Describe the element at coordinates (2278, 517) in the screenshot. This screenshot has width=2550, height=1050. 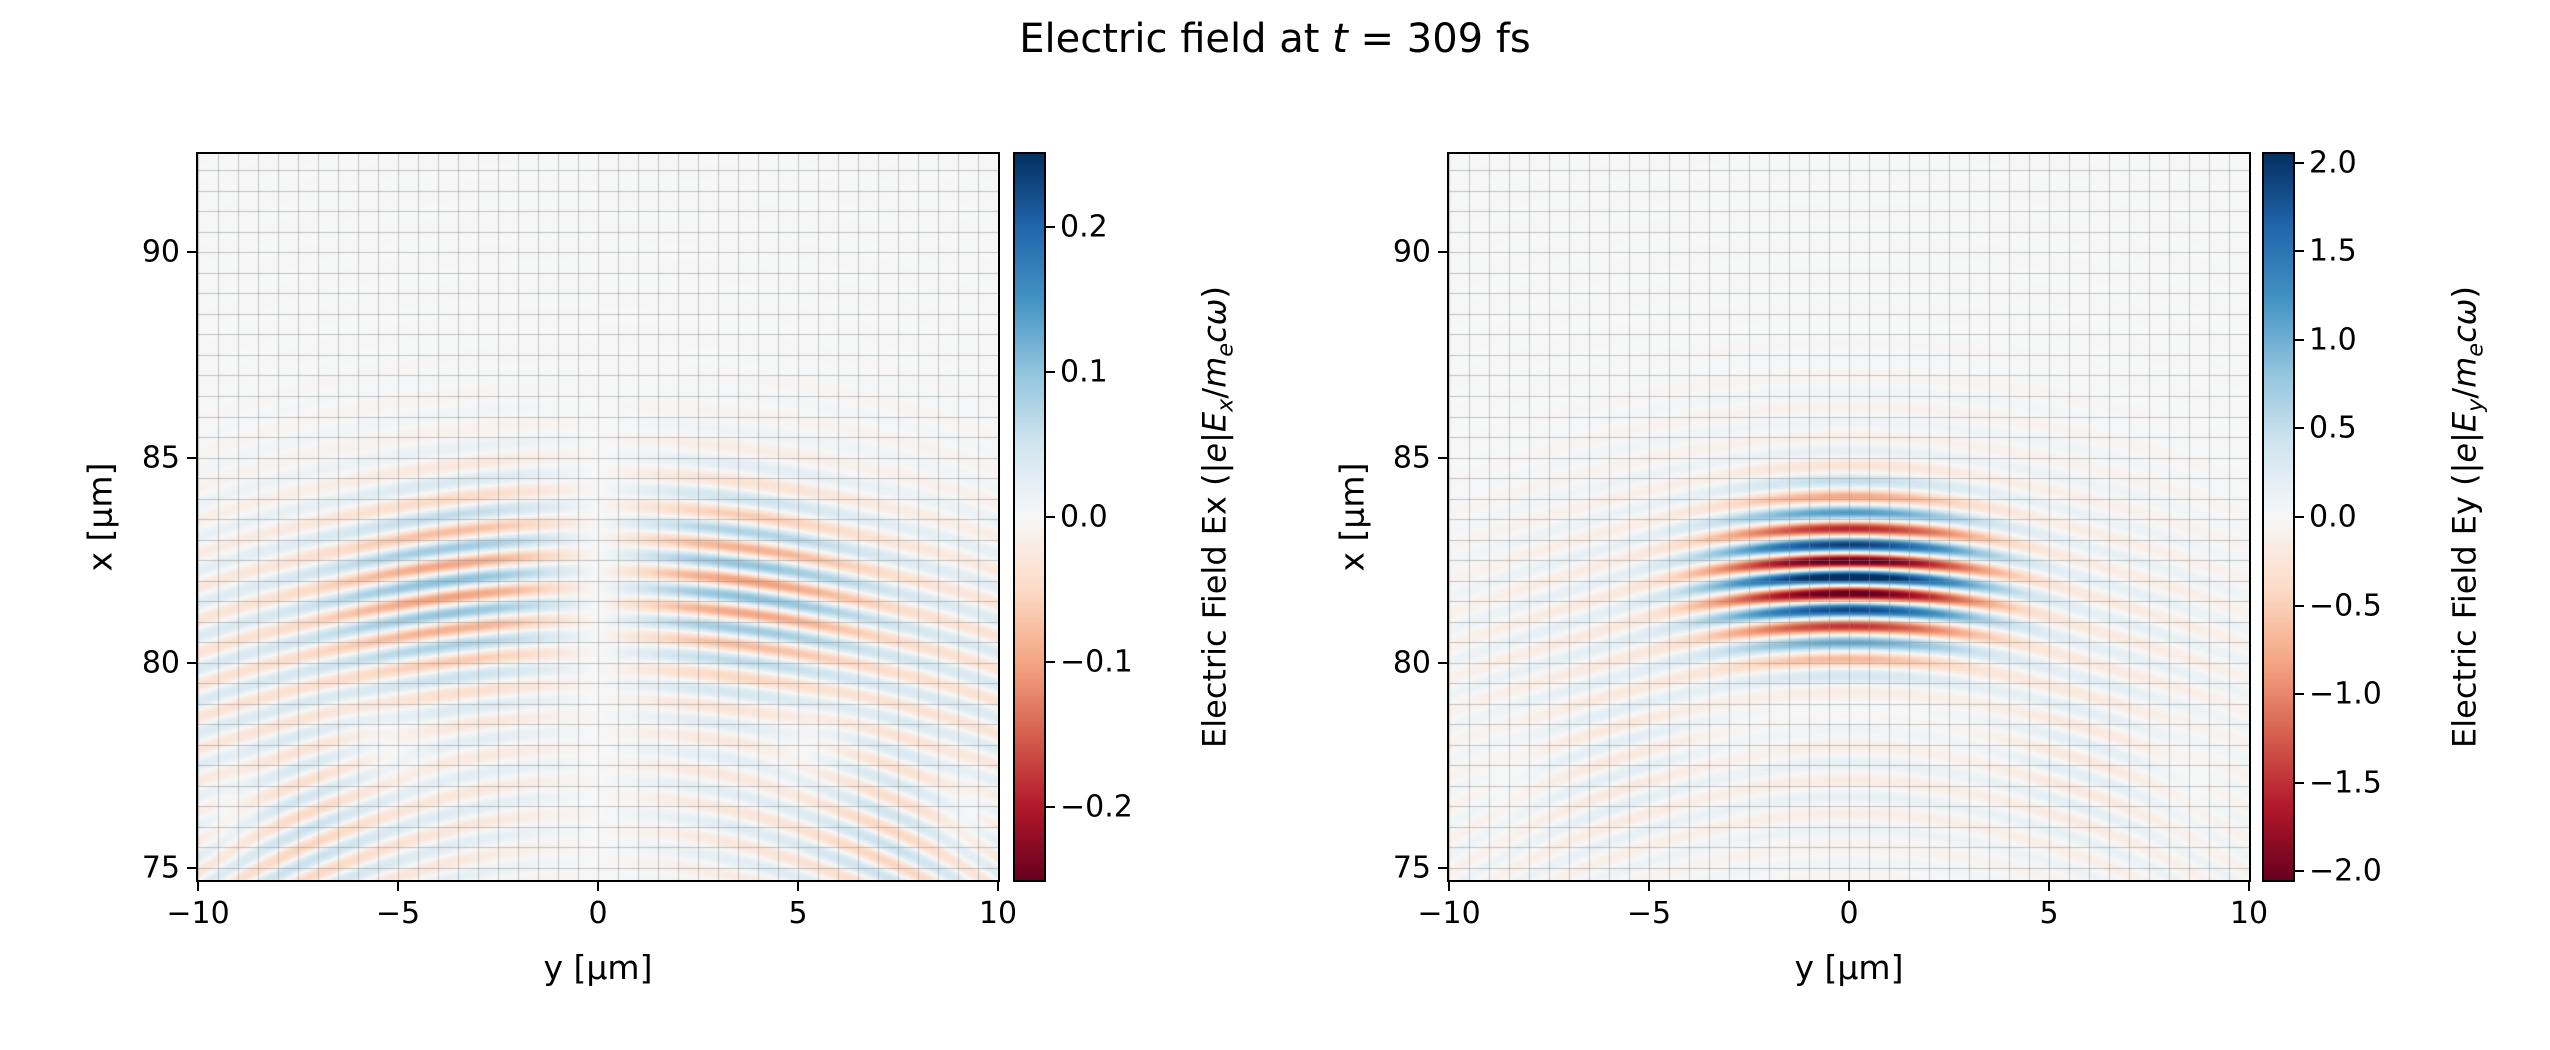
I see `colorbar-ey-gradient` at that location.